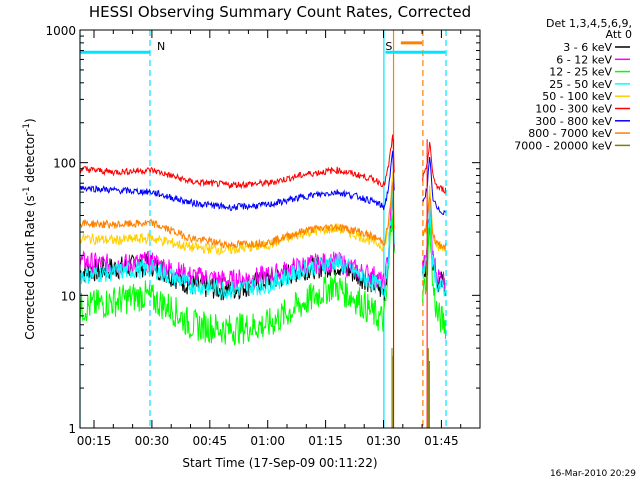  What do you see at coordinates (584, 59) in the screenshot?
I see `legend-entry-label: 6 - 12 keV` at bounding box center [584, 59].